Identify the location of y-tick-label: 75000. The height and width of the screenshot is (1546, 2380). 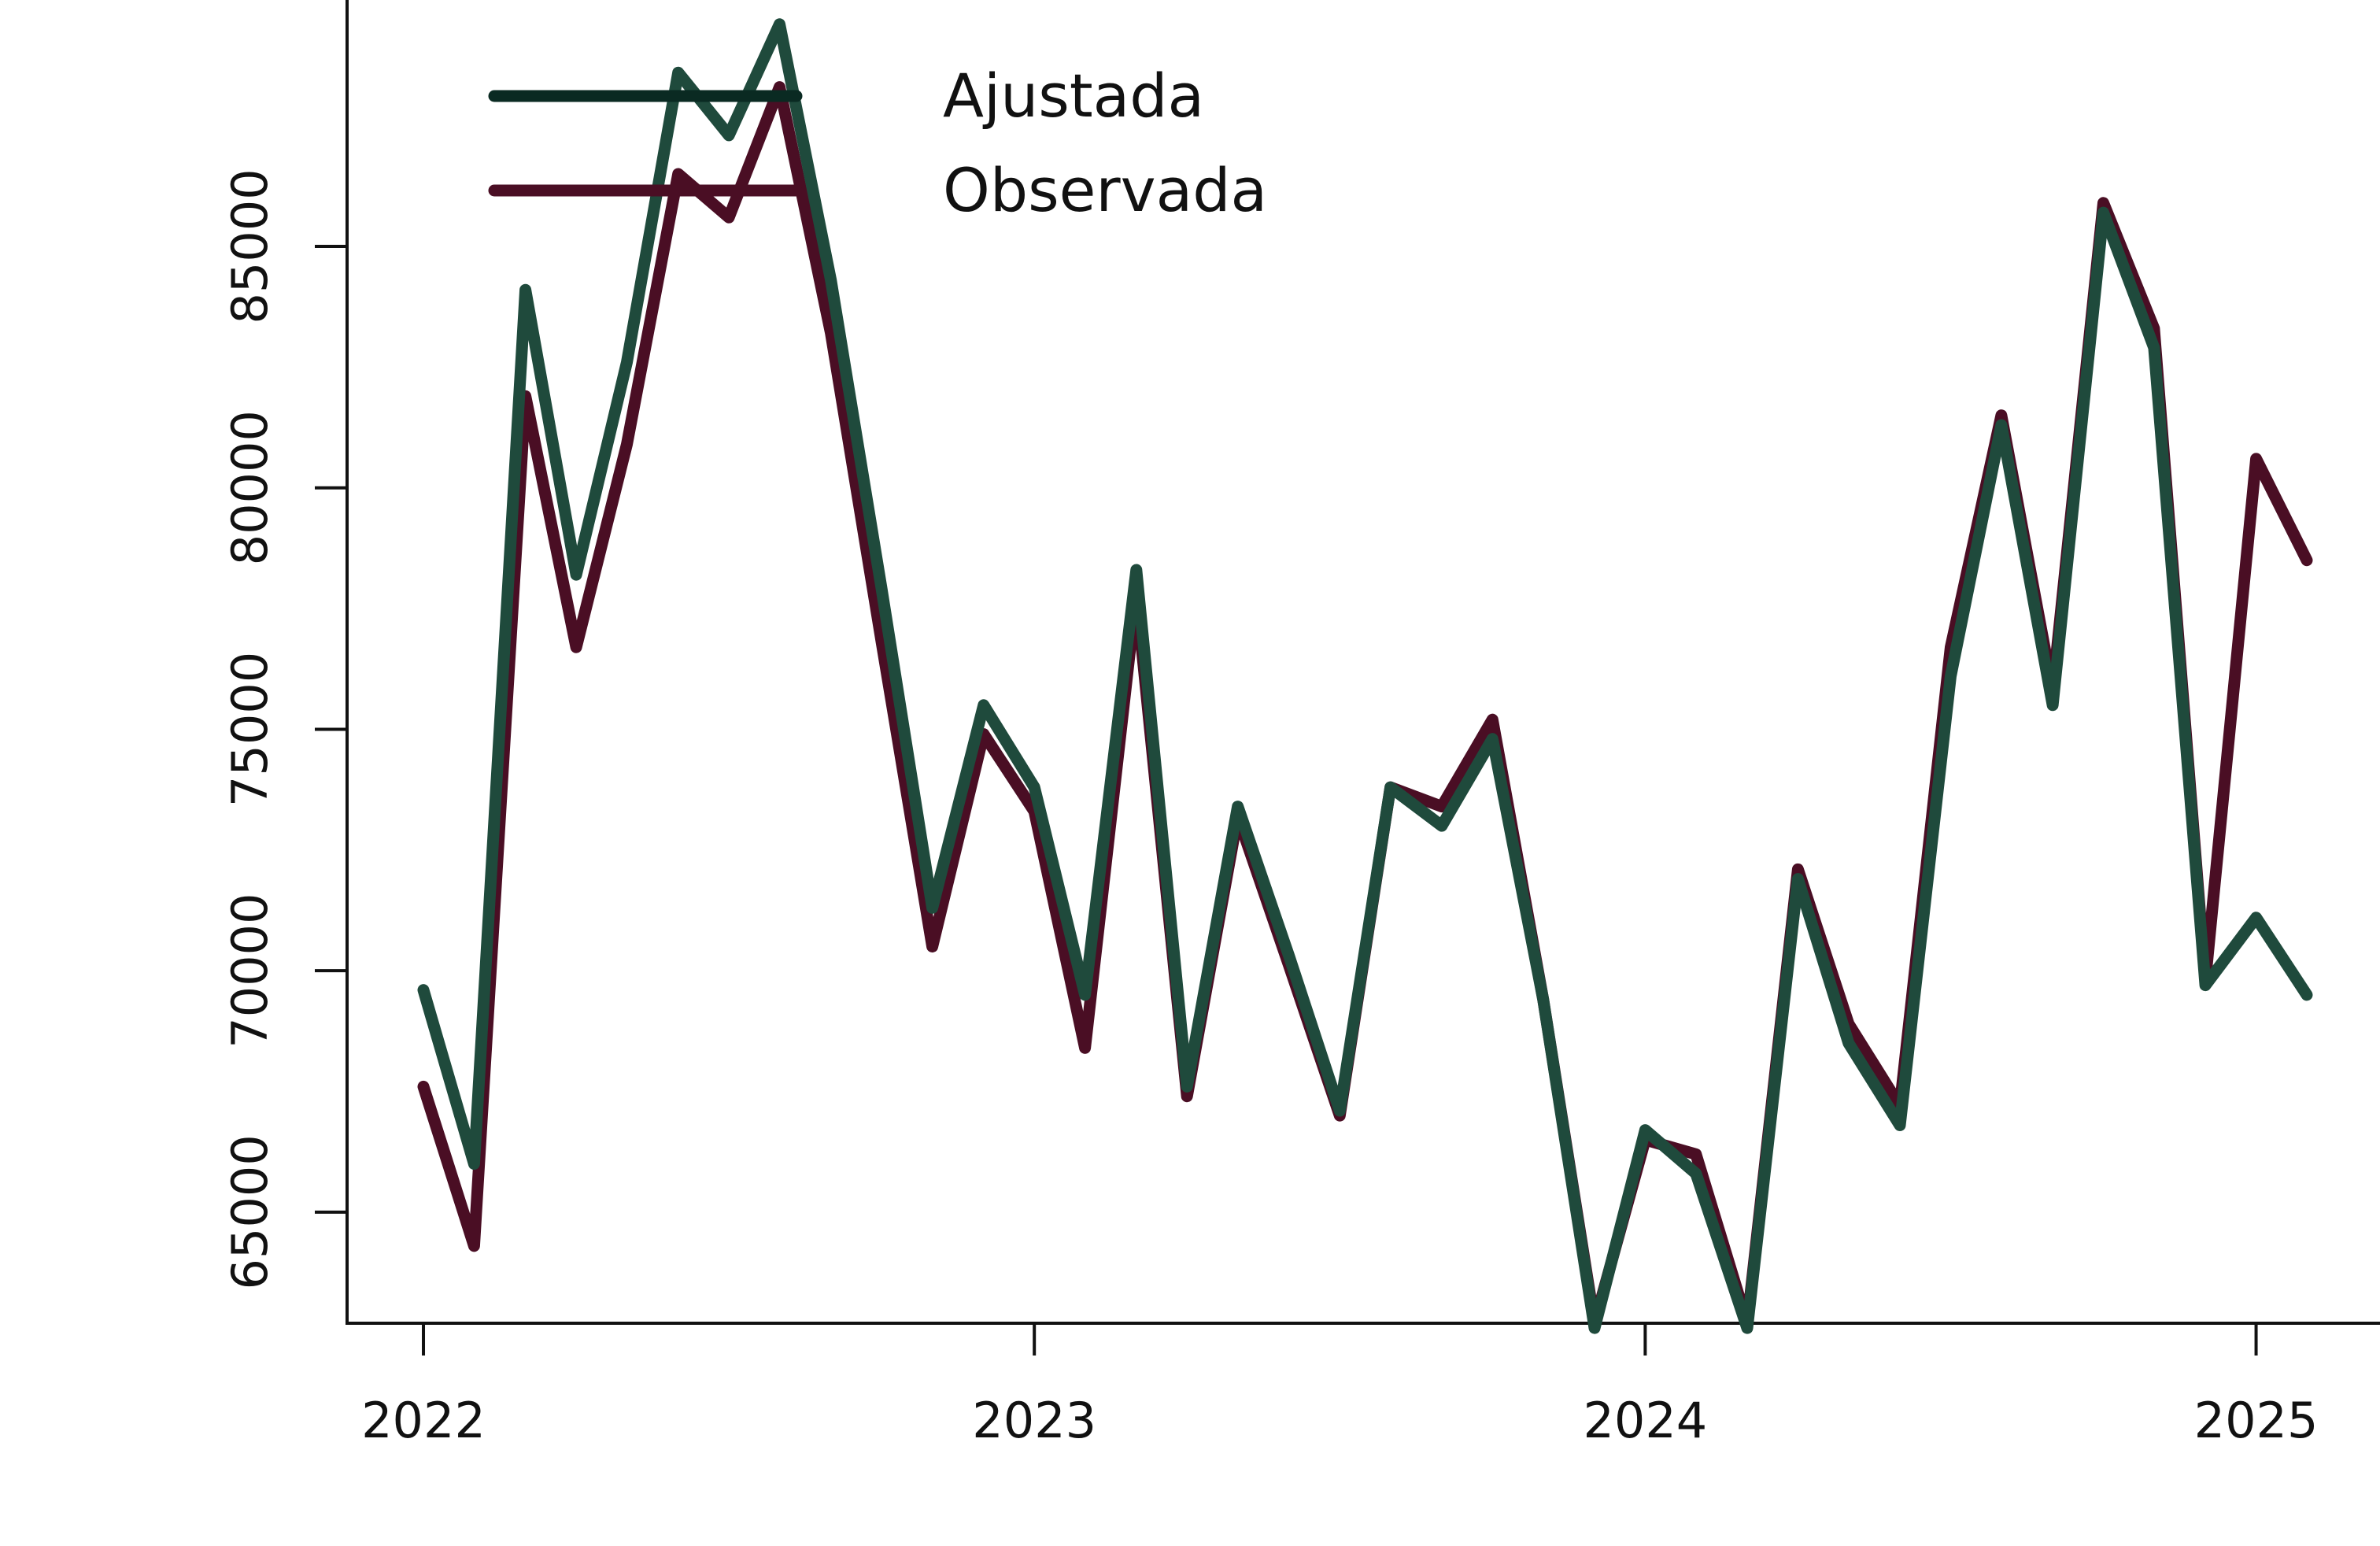
(250, 730).